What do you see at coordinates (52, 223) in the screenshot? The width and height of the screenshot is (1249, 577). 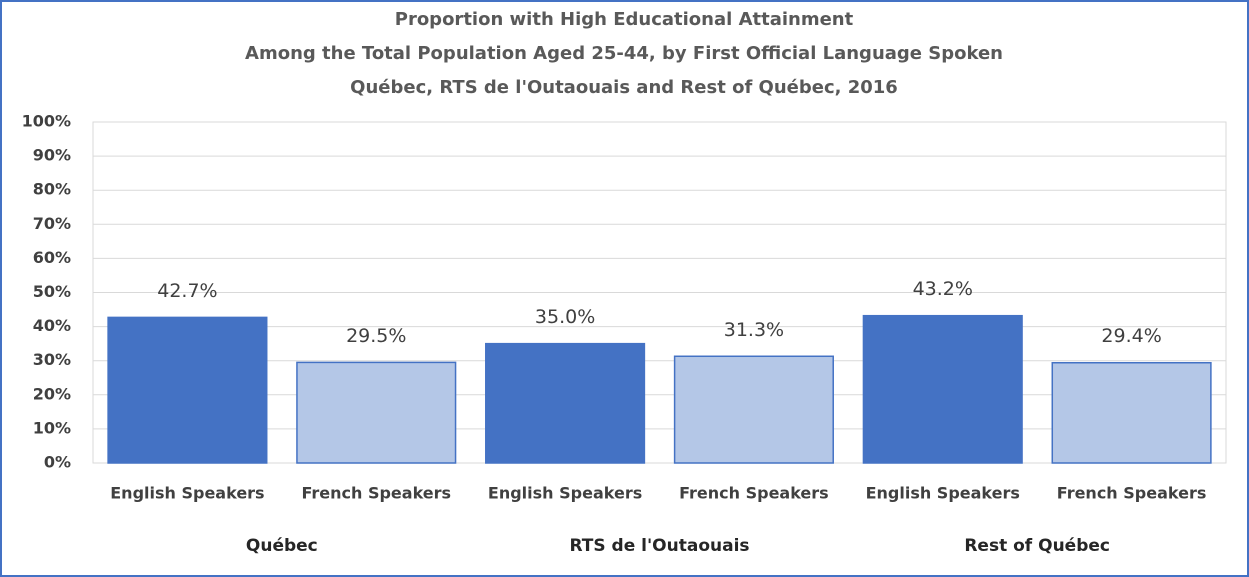 I see `y-tick-label: 70%` at bounding box center [52, 223].